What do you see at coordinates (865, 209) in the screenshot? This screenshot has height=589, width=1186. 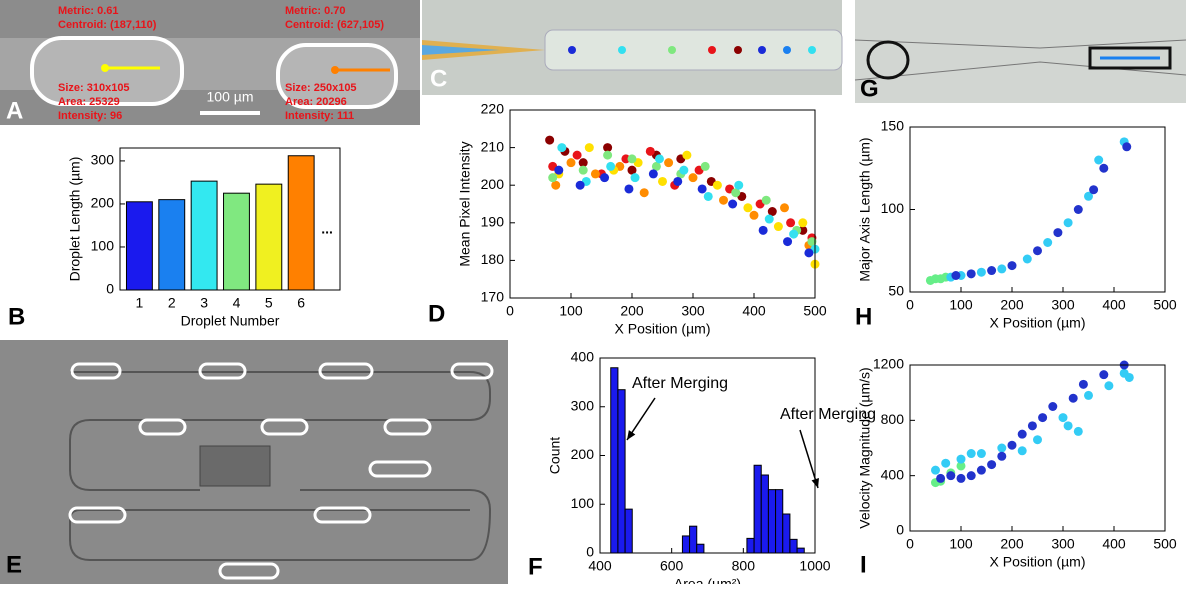 I see `y-axis-label: Major Axis Length (µm)` at bounding box center [865, 209].